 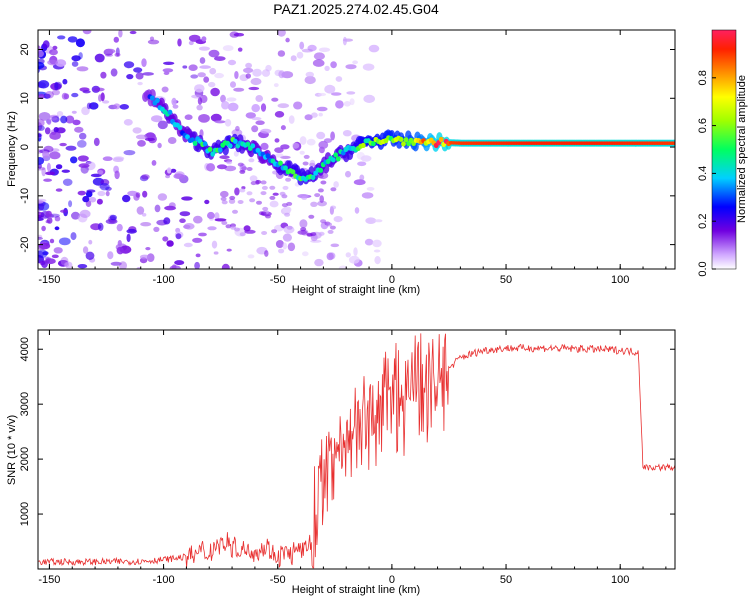 What do you see at coordinates (25, 514) in the screenshot?
I see `y-tick-label: 1000` at bounding box center [25, 514].